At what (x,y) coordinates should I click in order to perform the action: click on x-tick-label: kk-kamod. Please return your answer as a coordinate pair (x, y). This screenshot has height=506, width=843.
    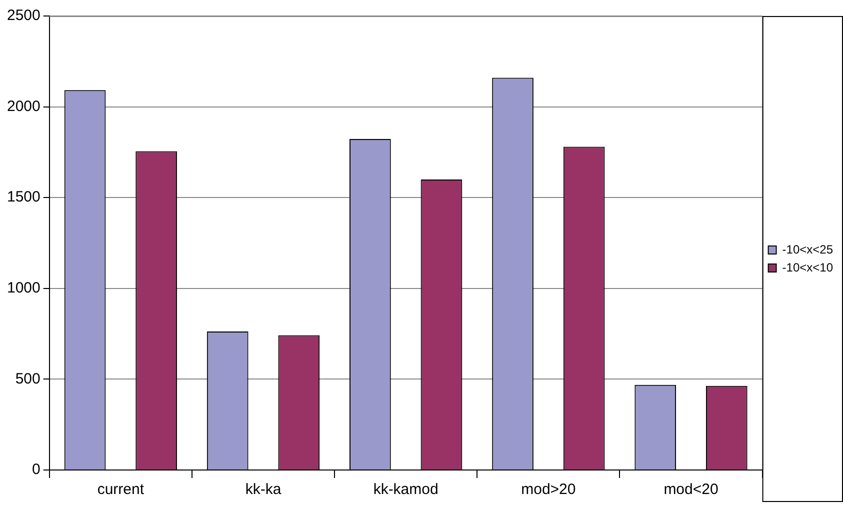
    Looking at the image, I should click on (405, 489).